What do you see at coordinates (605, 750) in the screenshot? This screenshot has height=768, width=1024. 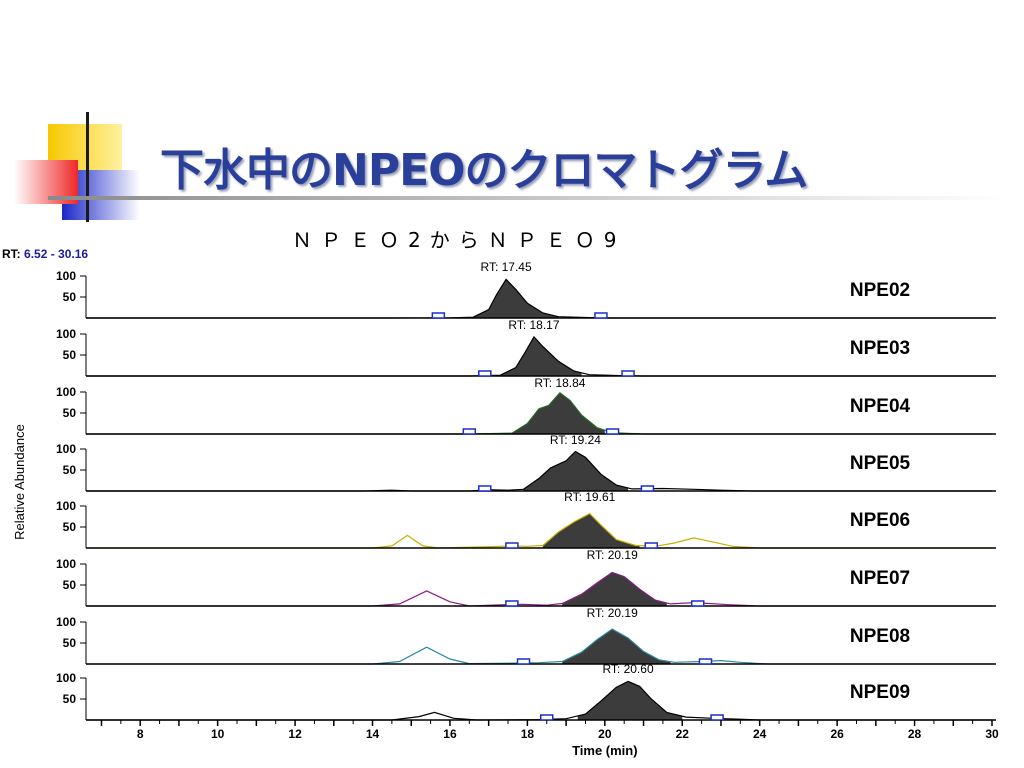 I see `x-axis-label: Time (min)` at bounding box center [605, 750].